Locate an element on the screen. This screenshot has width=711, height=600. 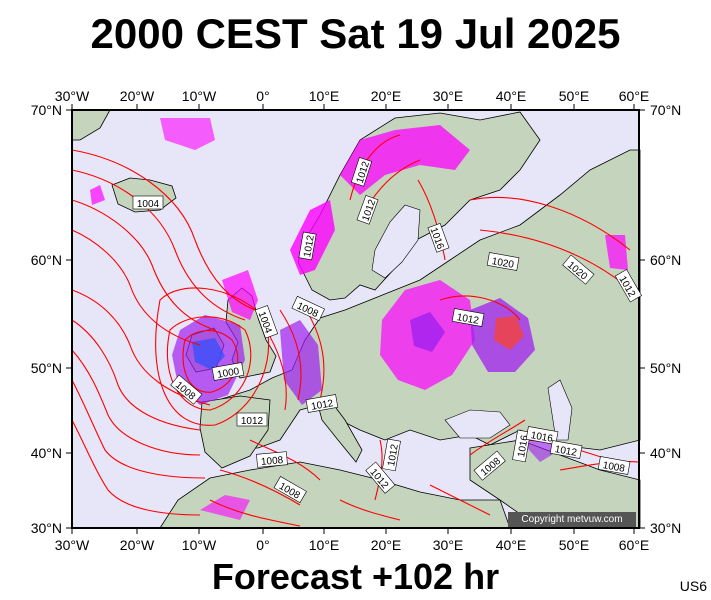
lon-label-top: 20°W is located at coordinates (137, 96).